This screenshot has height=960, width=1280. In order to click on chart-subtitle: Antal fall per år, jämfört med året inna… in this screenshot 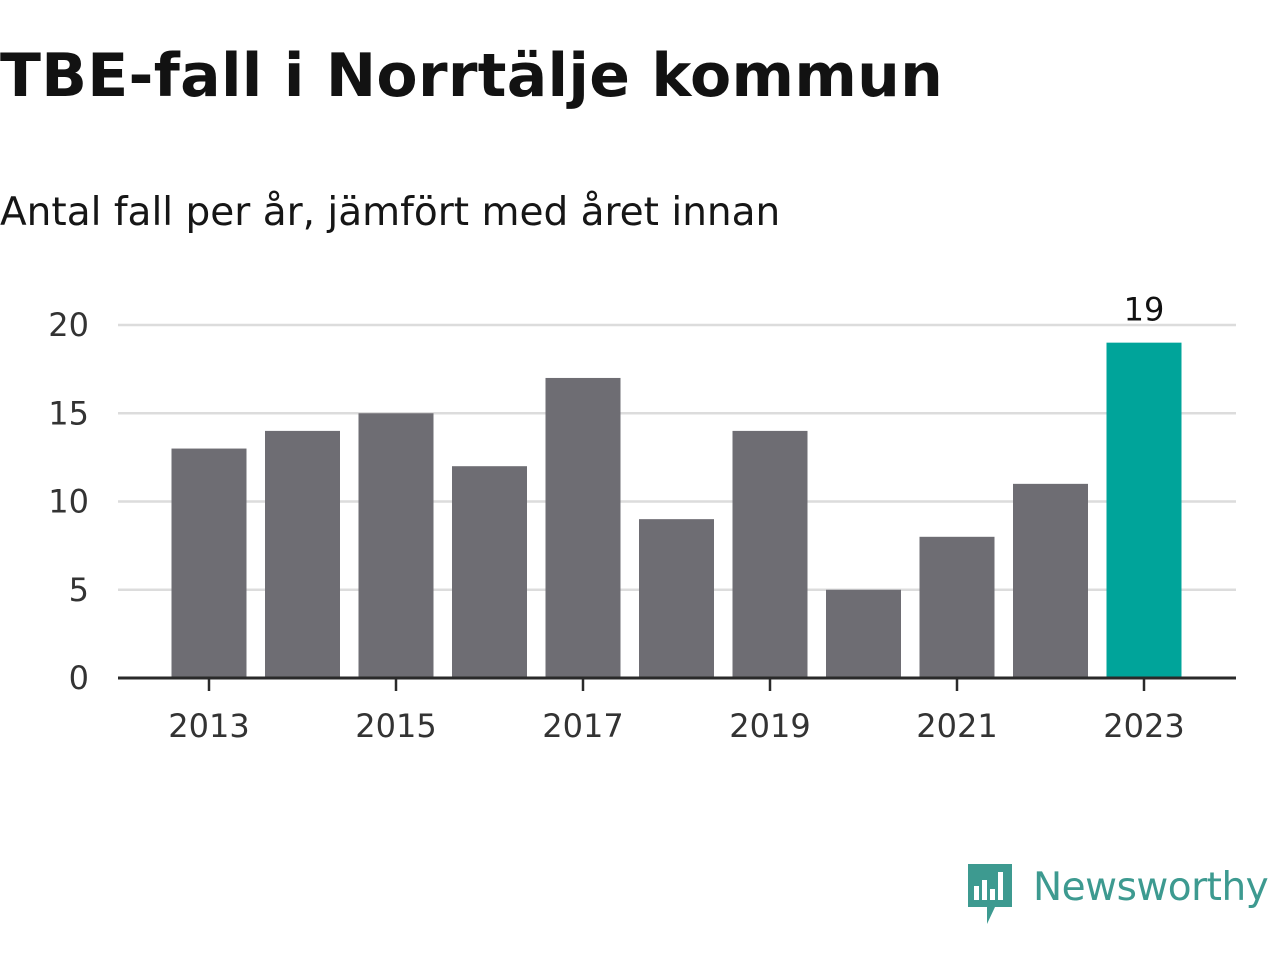, I will do `click(390, 212)`.